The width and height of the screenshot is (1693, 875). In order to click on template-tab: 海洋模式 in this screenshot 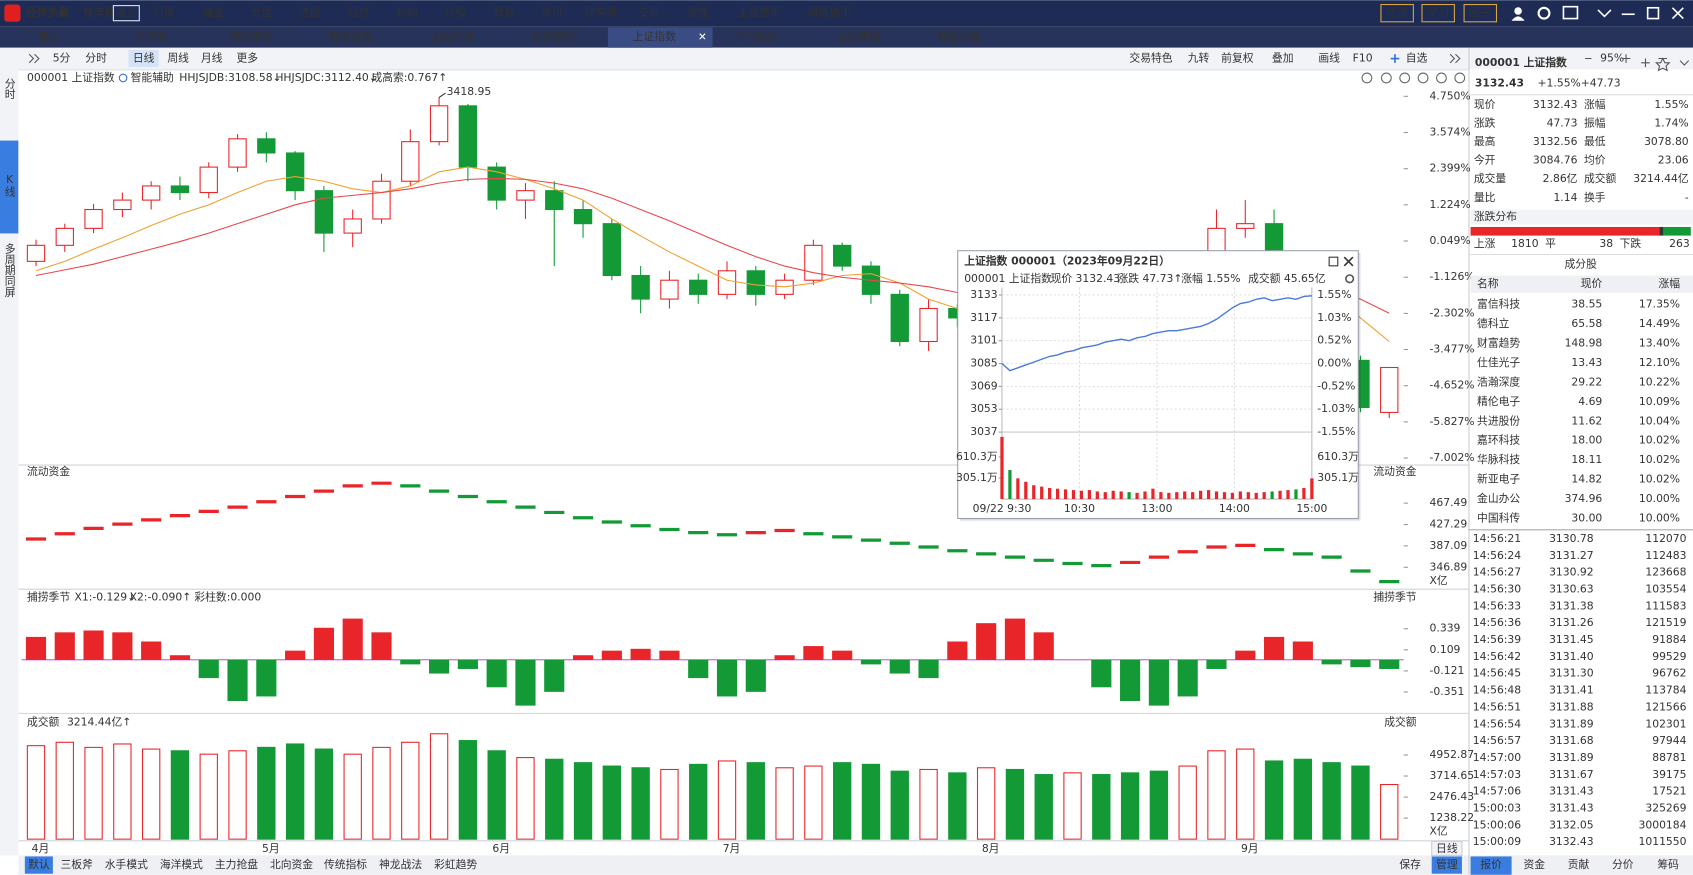, I will do `click(181, 864)`.